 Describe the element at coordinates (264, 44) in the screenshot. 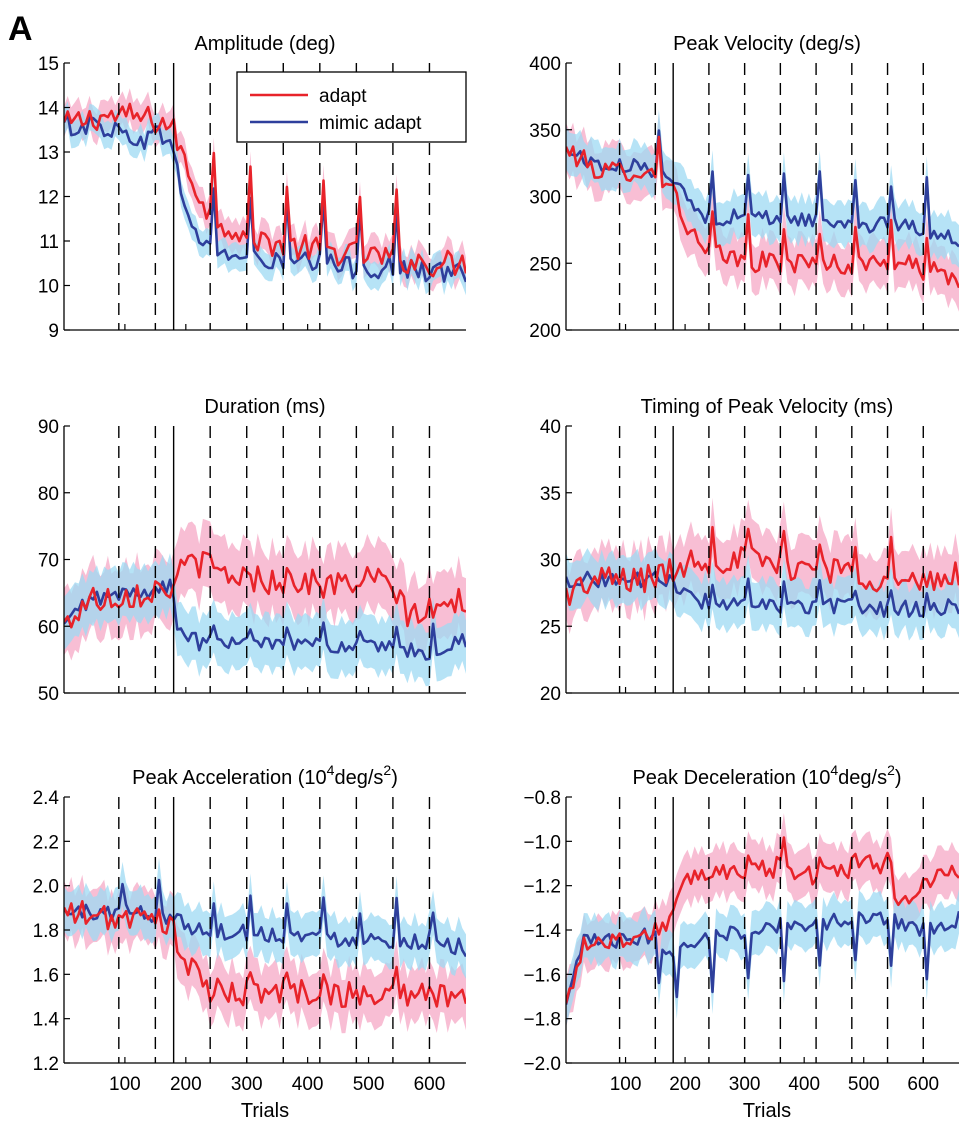

I see `chart-title: Amplitude (deg)` at that location.